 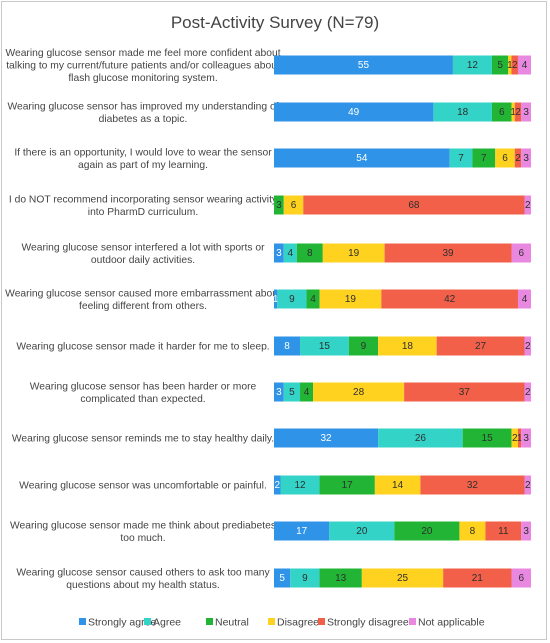 I want to click on data-label: 25, so click(x=403, y=578).